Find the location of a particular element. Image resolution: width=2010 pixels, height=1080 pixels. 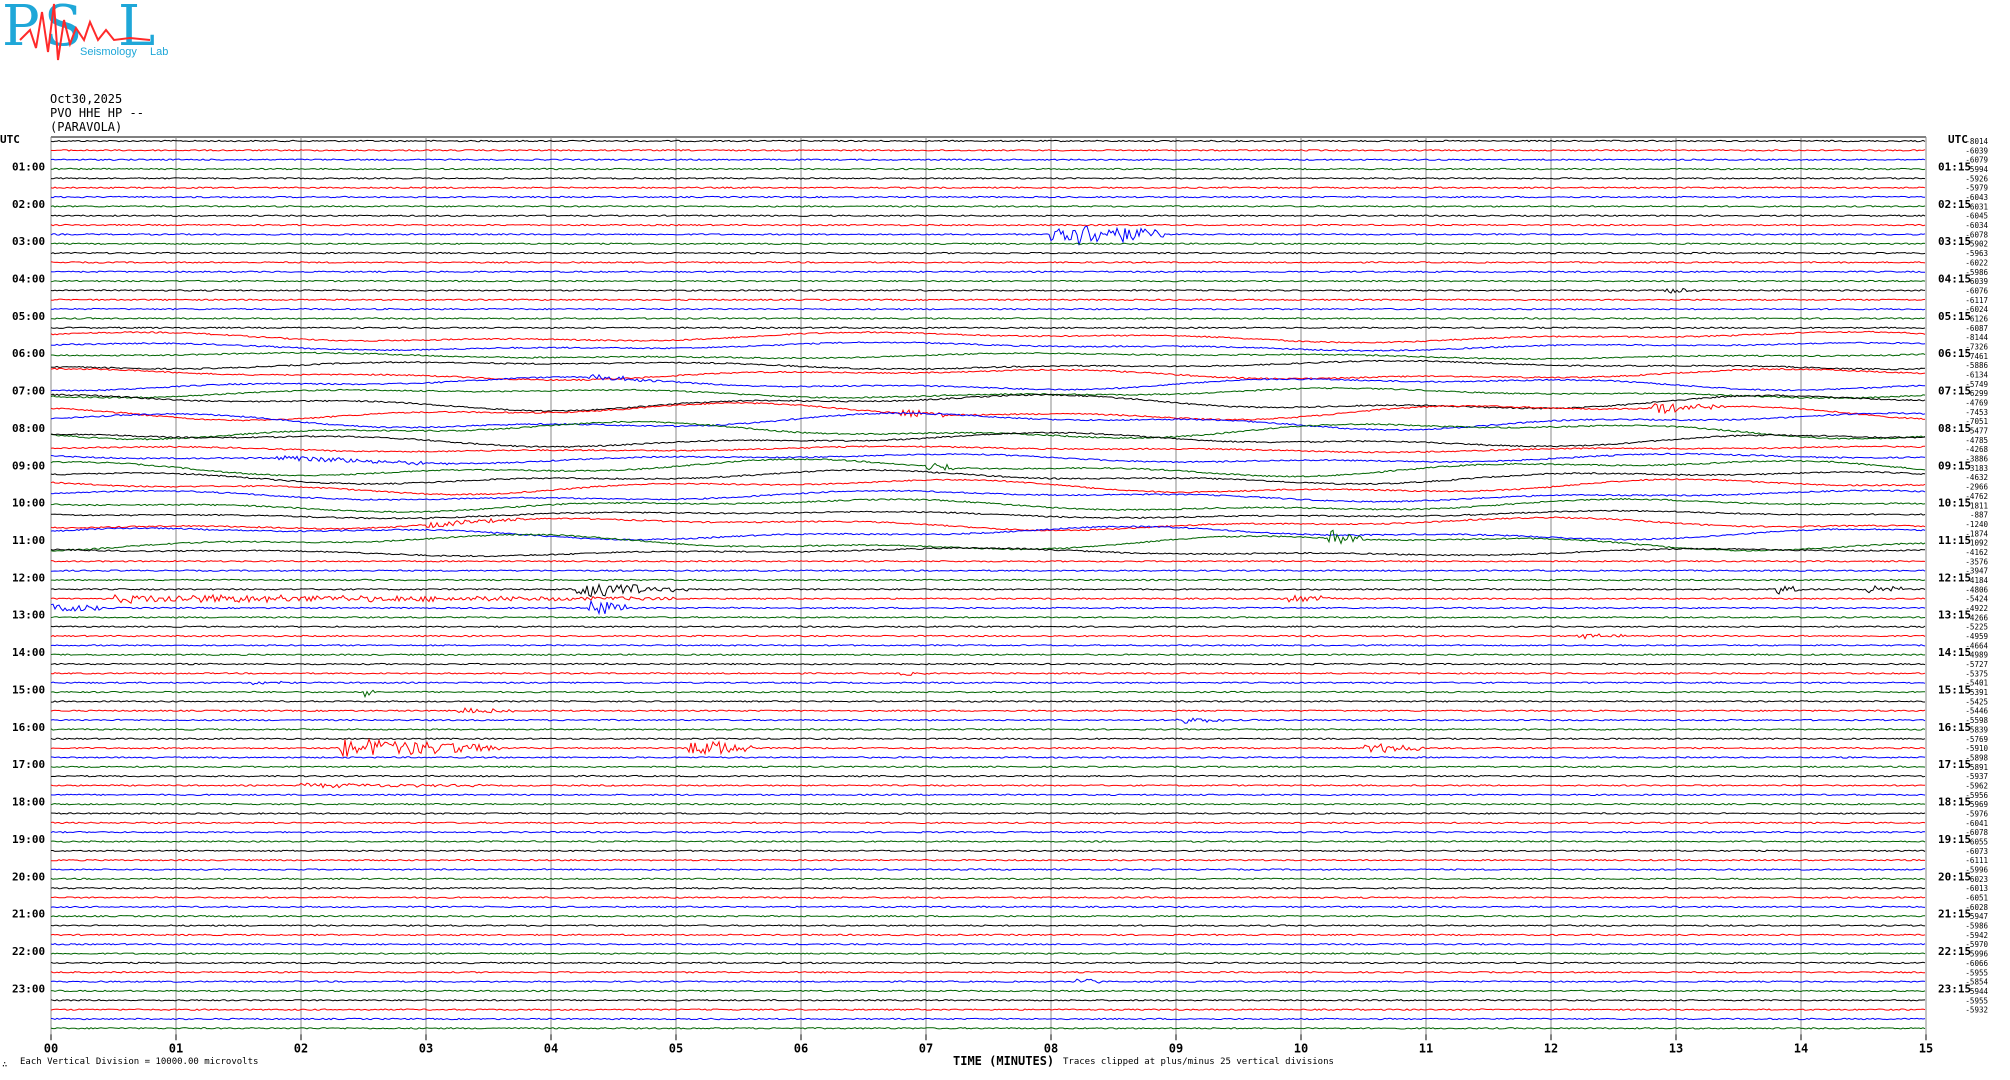

trace-value-label: -6055 is located at coordinates (1976, 842).